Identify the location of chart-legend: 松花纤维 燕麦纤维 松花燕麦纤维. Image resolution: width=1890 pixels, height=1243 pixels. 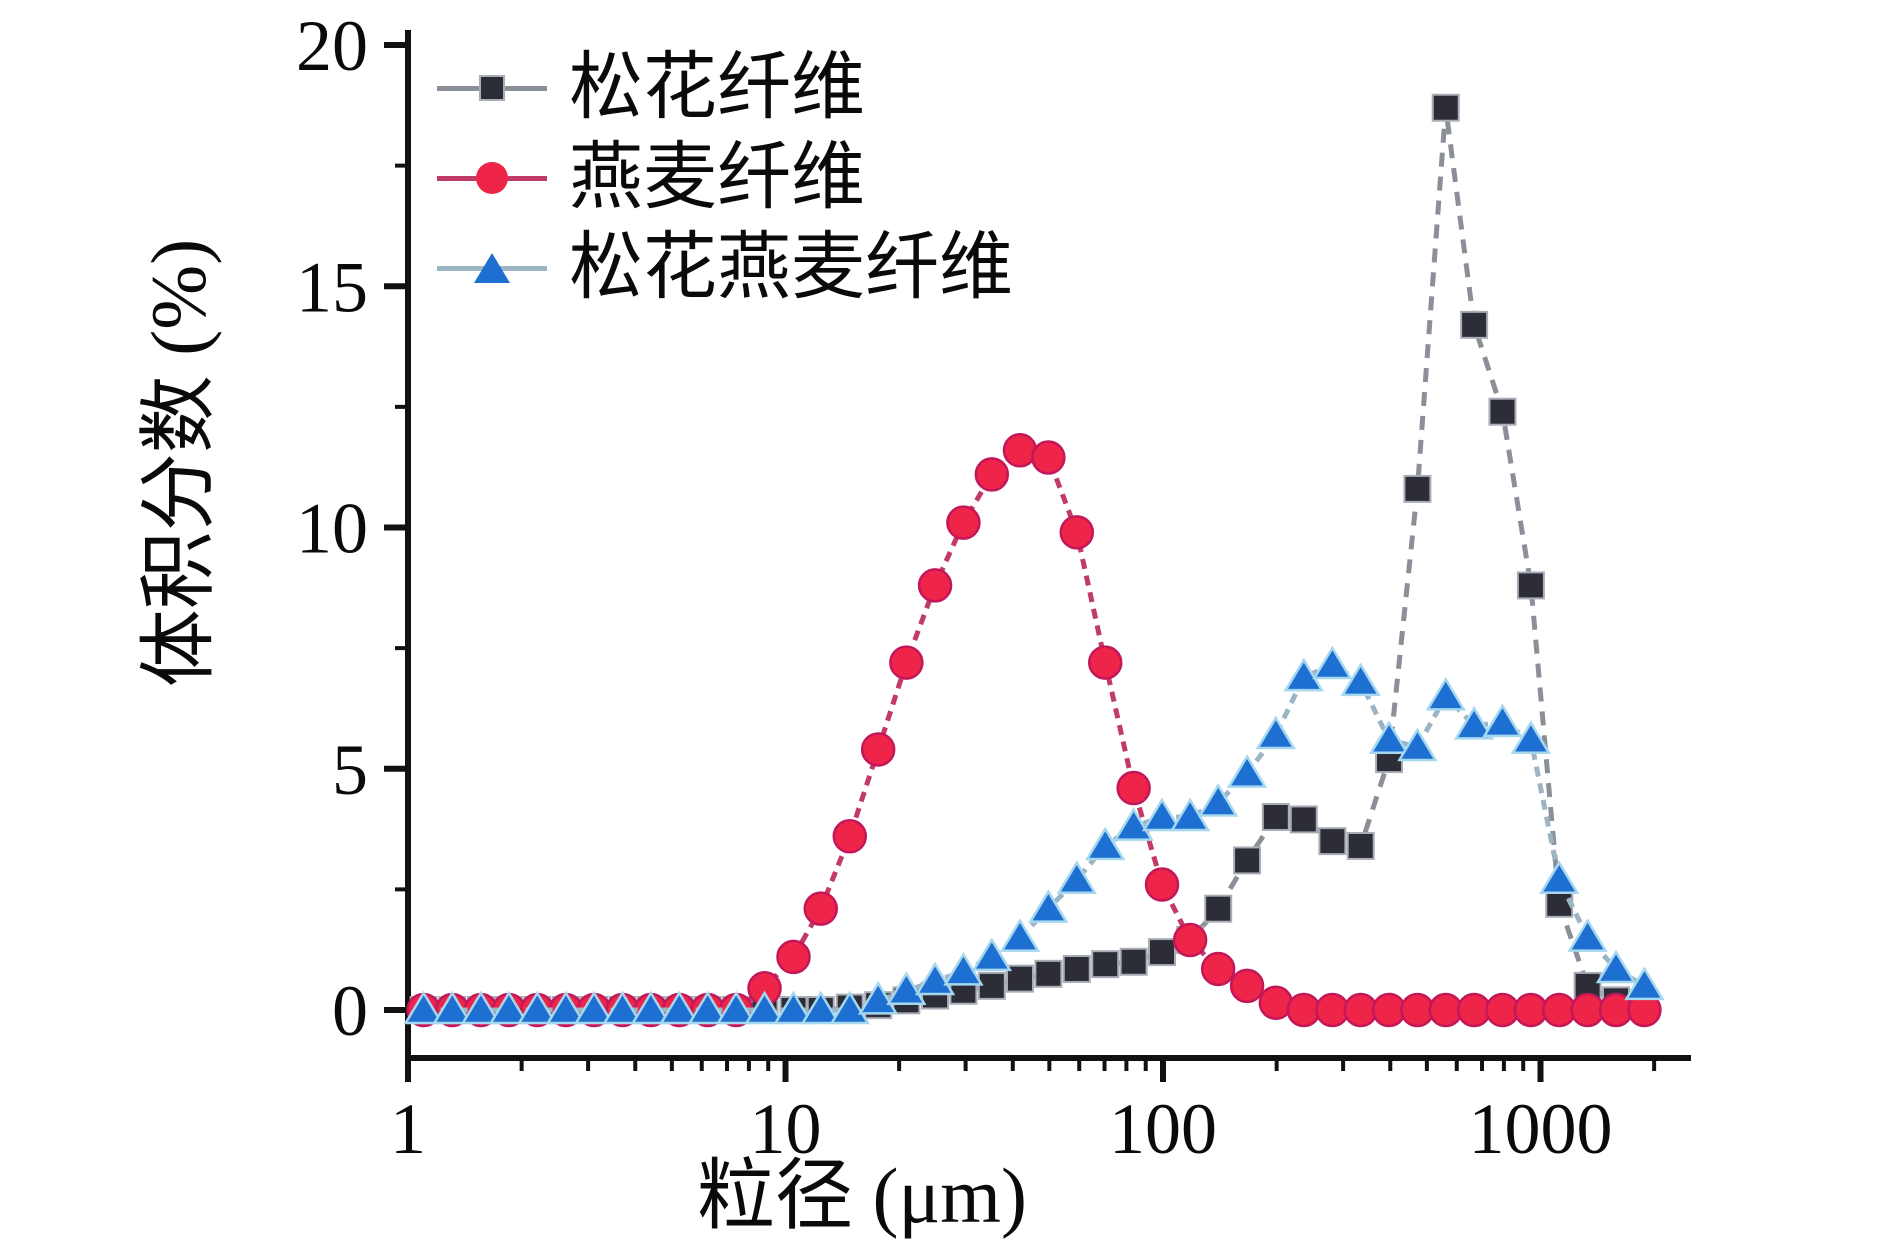
(725, 178).